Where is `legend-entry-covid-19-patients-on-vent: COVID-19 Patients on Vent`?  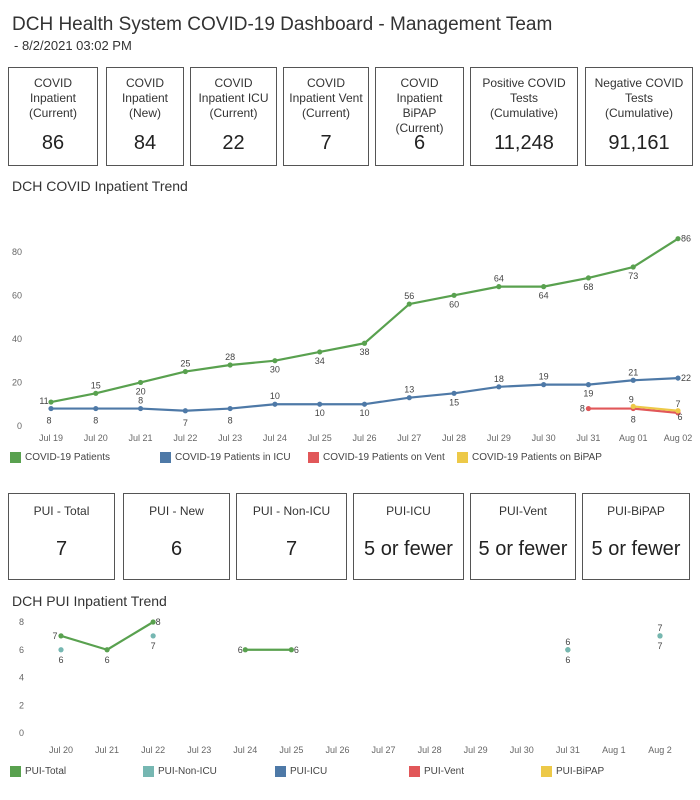
legend-entry-covid-19-patients-on-vent: COVID-19 Patients on Vent is located at coordinates (376, 457).